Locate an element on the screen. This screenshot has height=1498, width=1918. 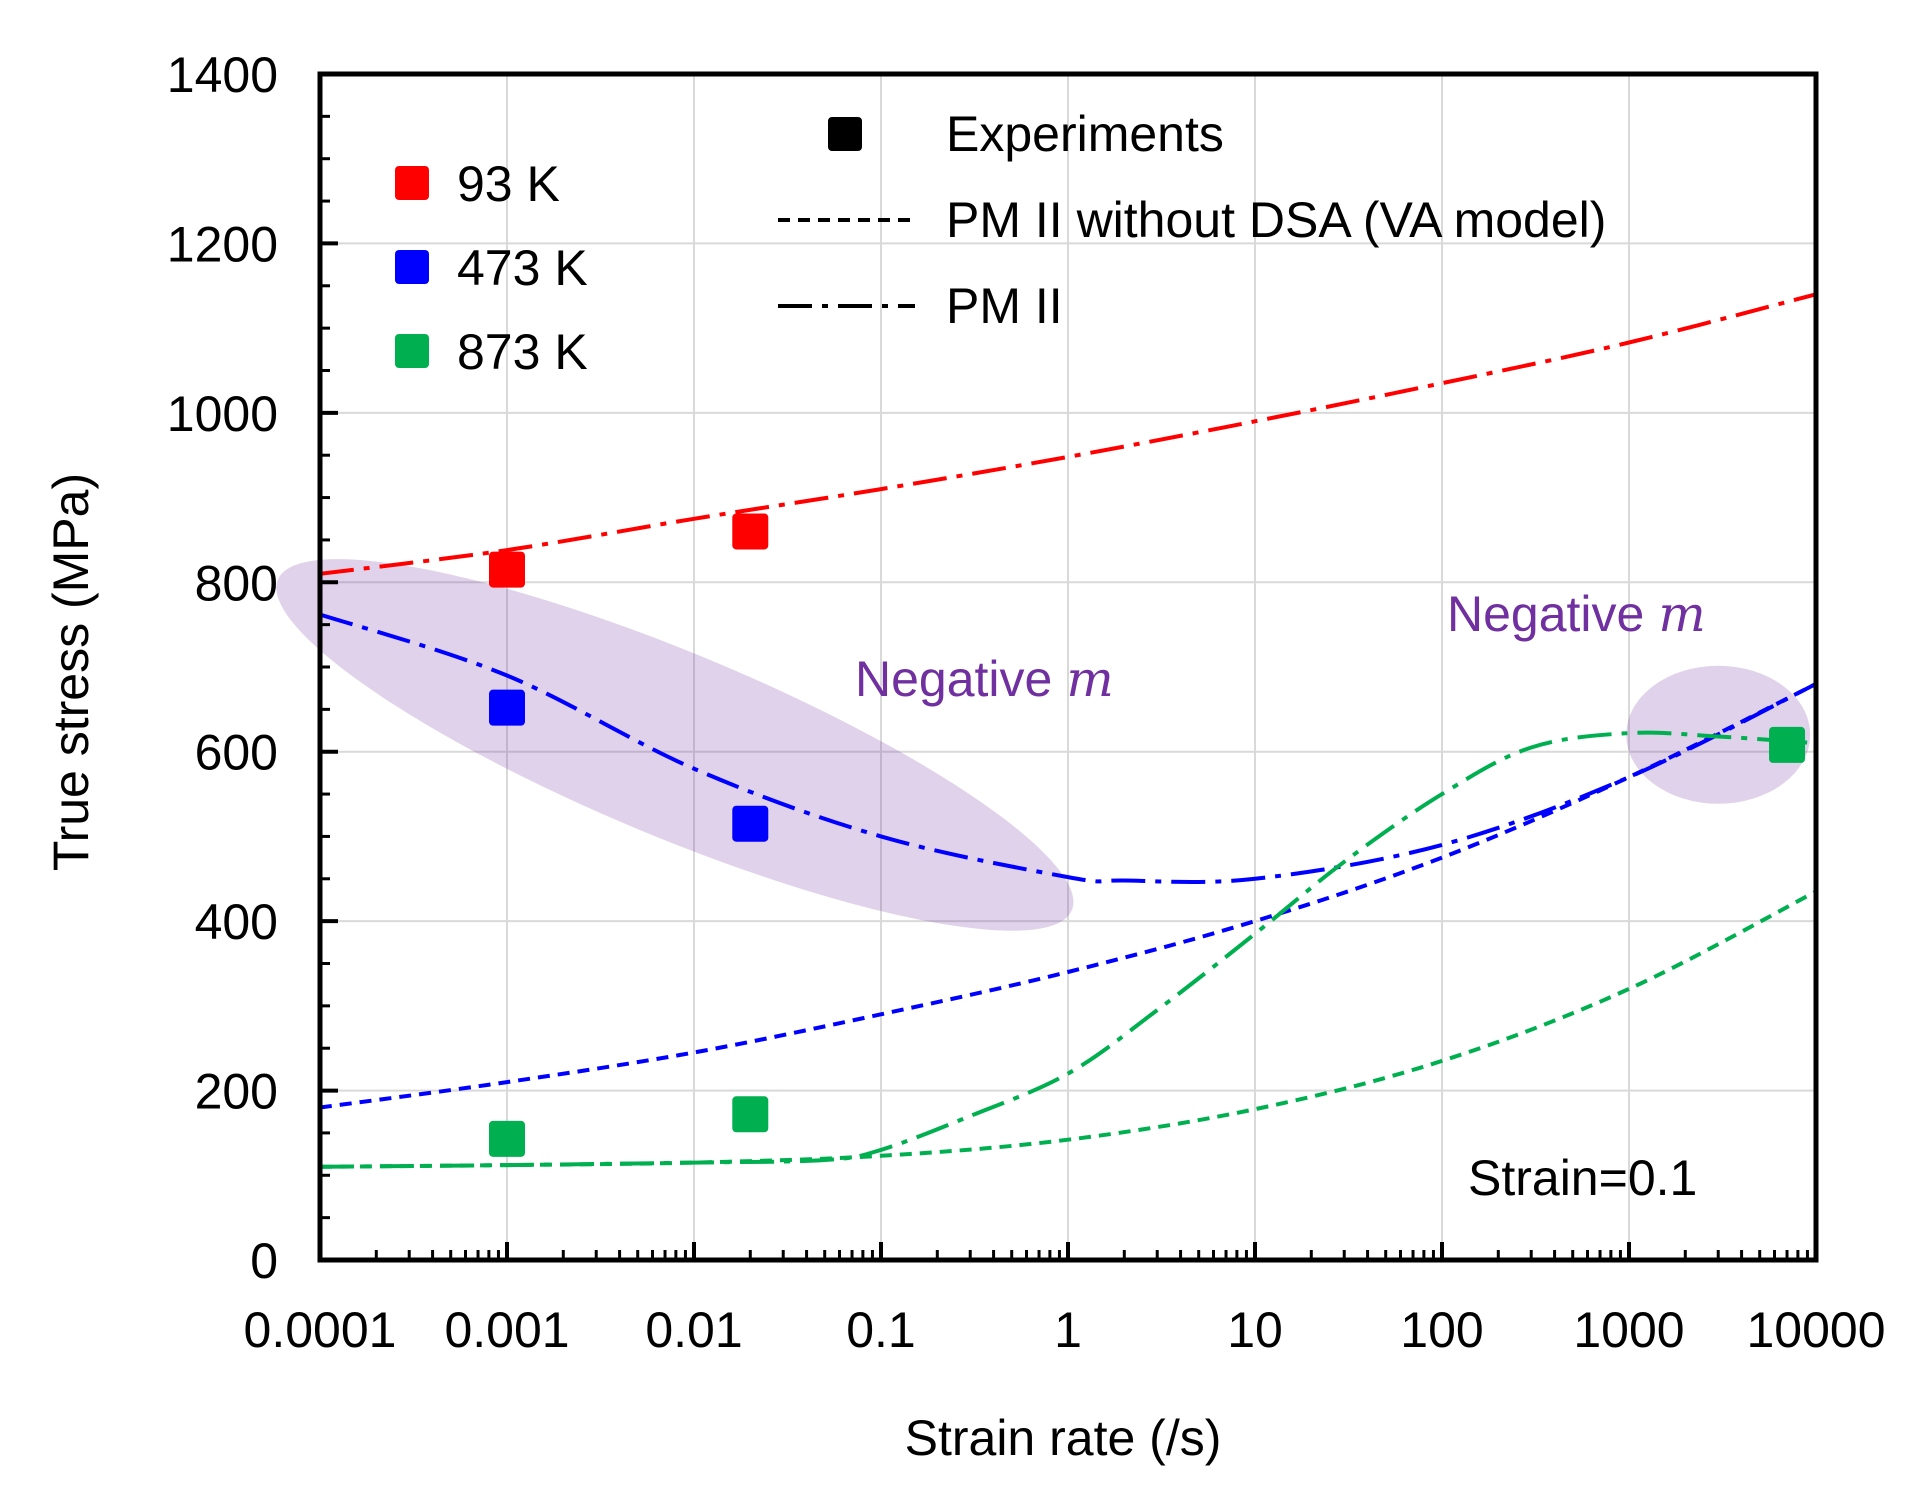
legend-label: PM II is located at coordinates (1004, 306).